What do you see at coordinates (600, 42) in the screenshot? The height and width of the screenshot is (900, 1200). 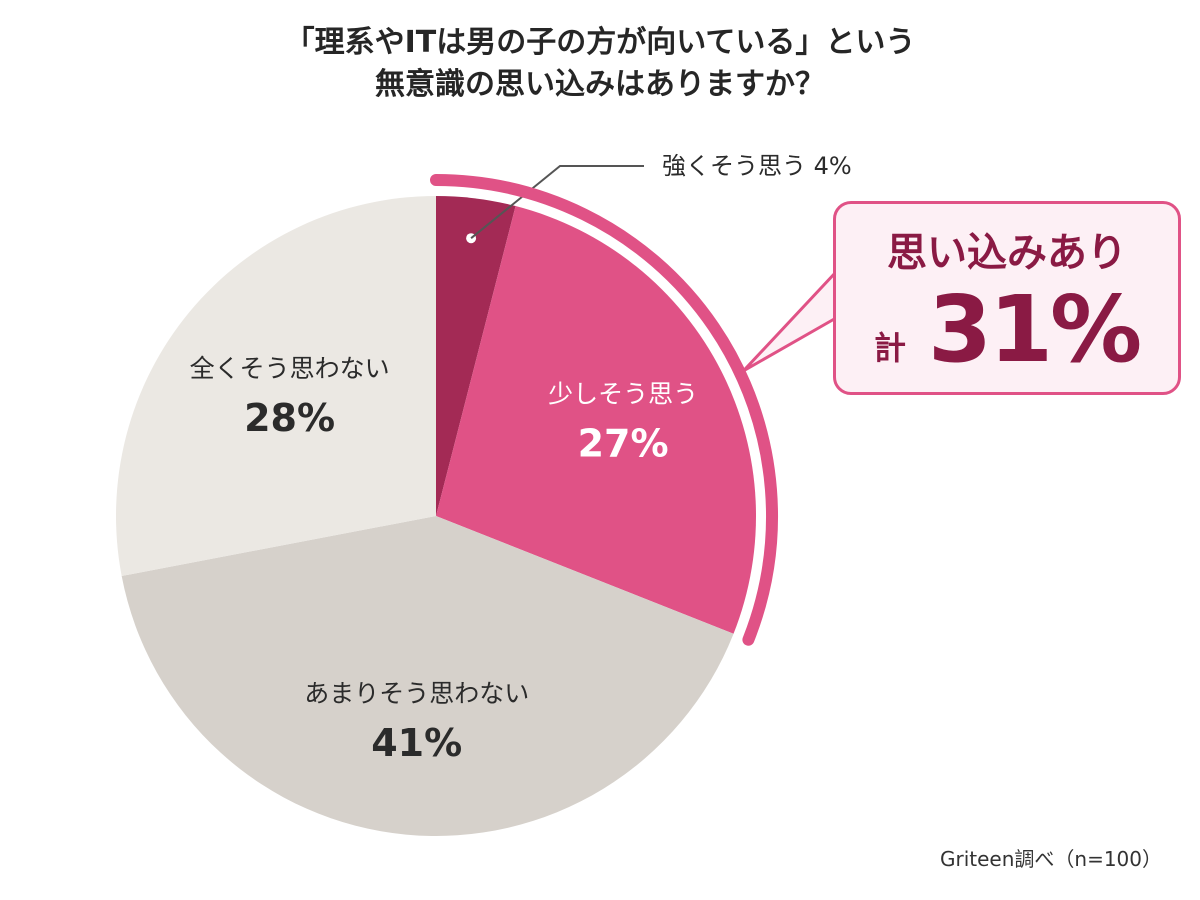 I see `chart-title-line1: 「理系やITは男の子の方が向いている」という` at bounding box center [600, 42].